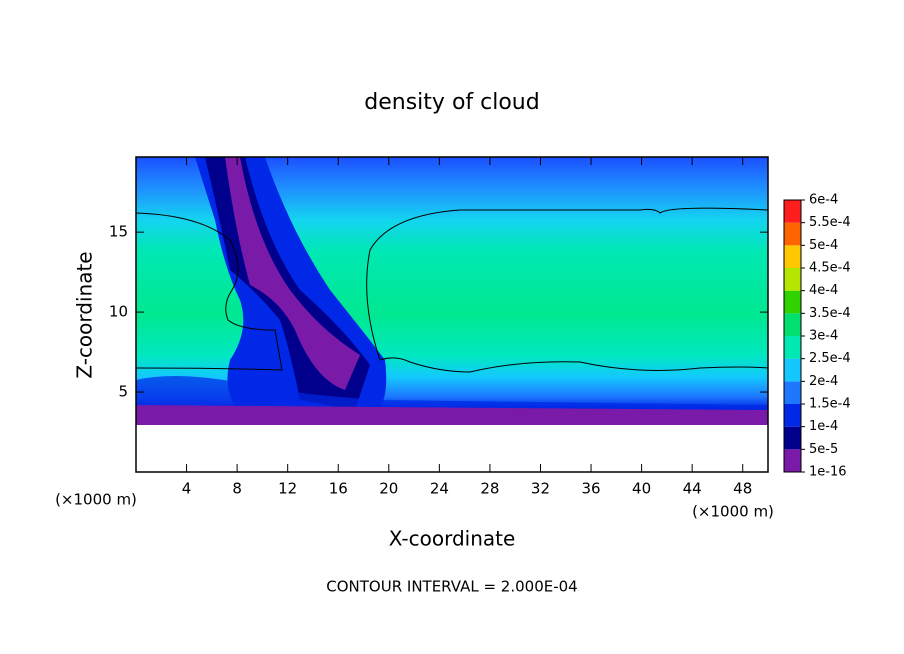  I want to click on colorbar-frame, so click(792, 336).